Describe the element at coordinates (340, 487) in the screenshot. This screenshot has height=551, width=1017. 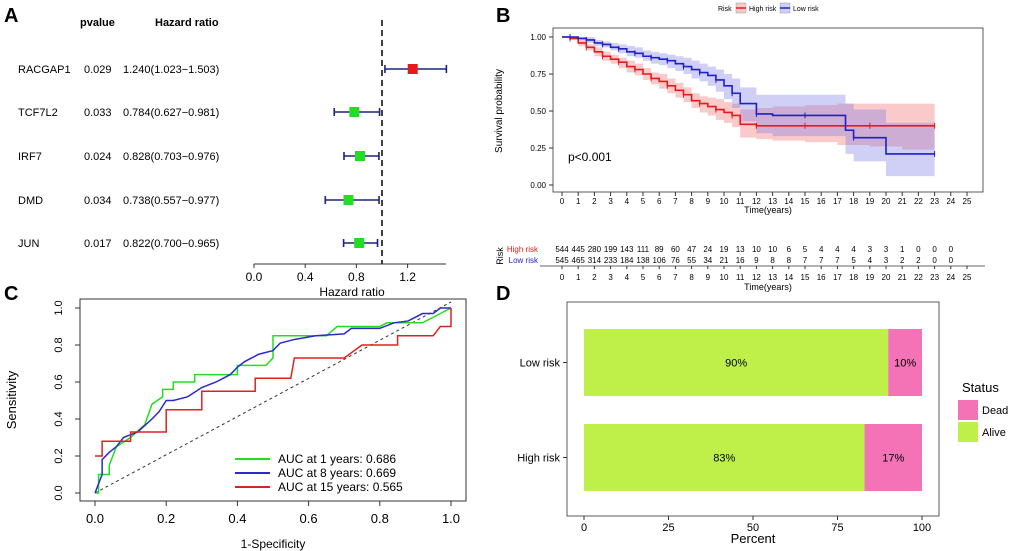
I see `roc-legend-label: AUC at 15 years: 0.565` at that location.